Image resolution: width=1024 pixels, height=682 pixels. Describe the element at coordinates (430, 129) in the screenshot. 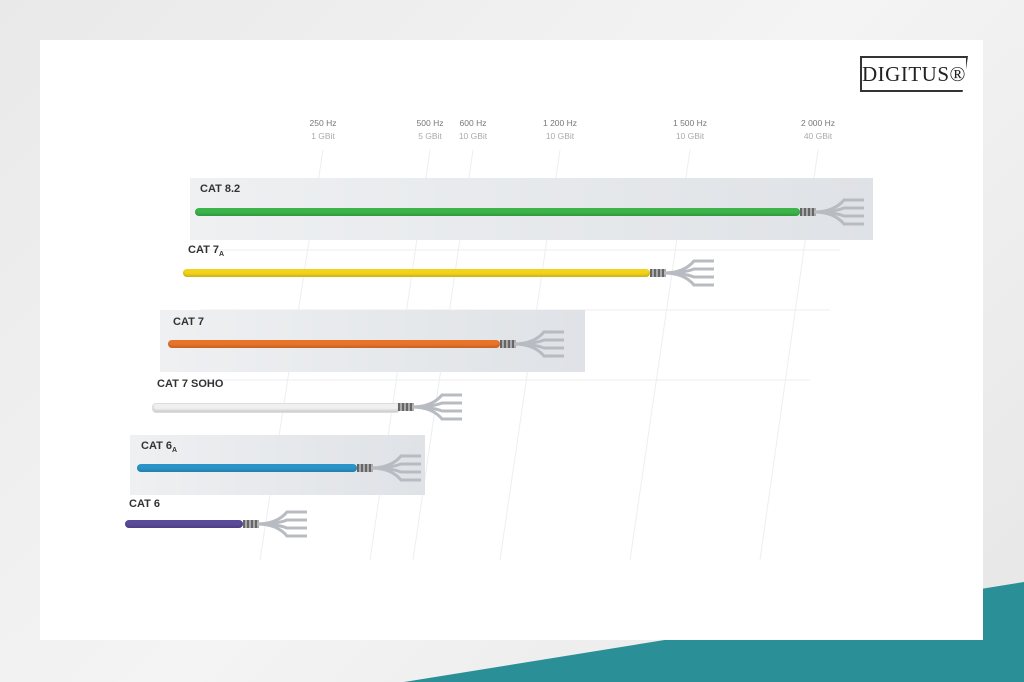

I see `column-header-2: 500 Hz 5 GBit` at that location.